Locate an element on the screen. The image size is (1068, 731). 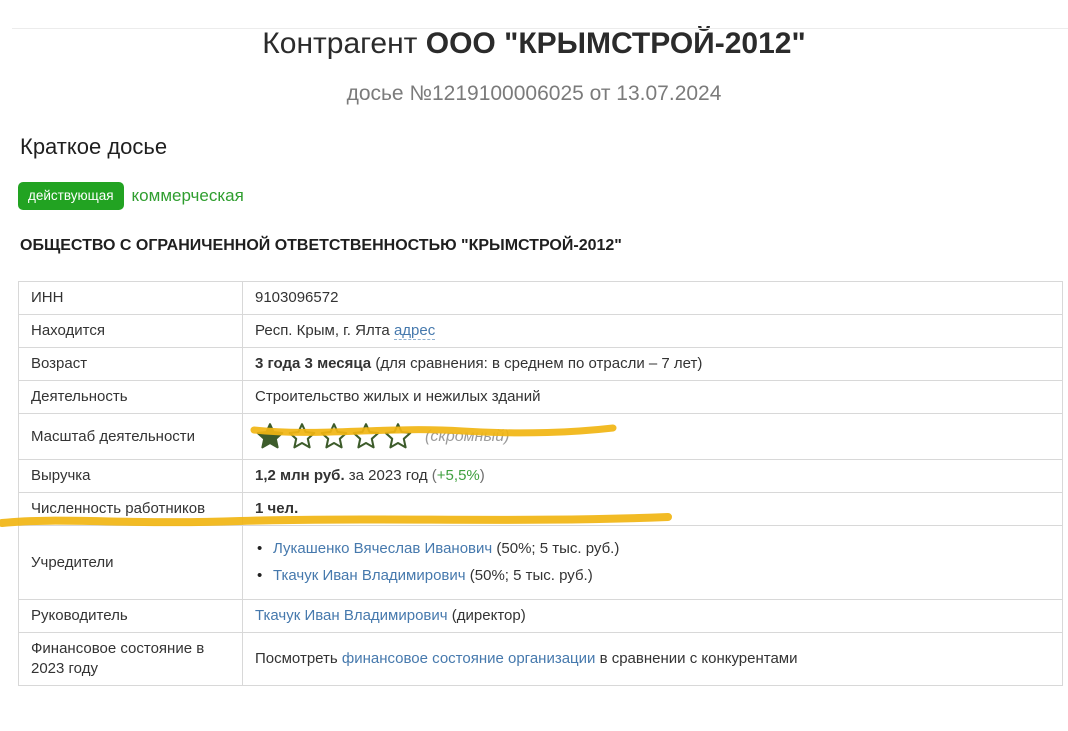
table-row-employees: Численность работников 1 чел. is located at coordinates (540, 509).